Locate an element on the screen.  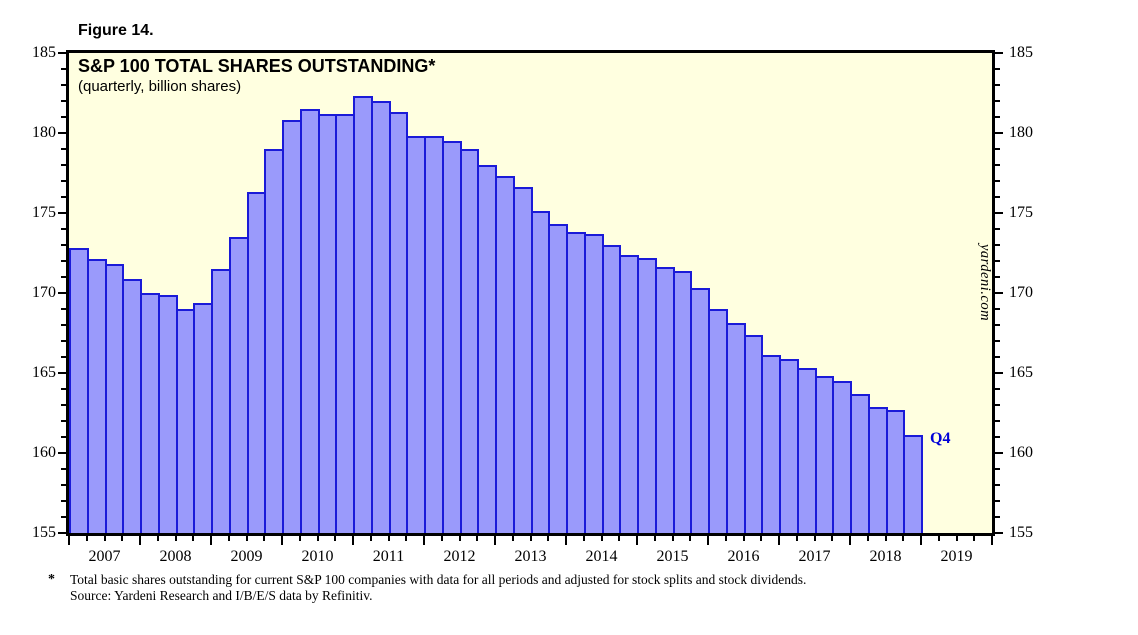
x-year-label-2018: 2018 is located at coordinates (885, 556).